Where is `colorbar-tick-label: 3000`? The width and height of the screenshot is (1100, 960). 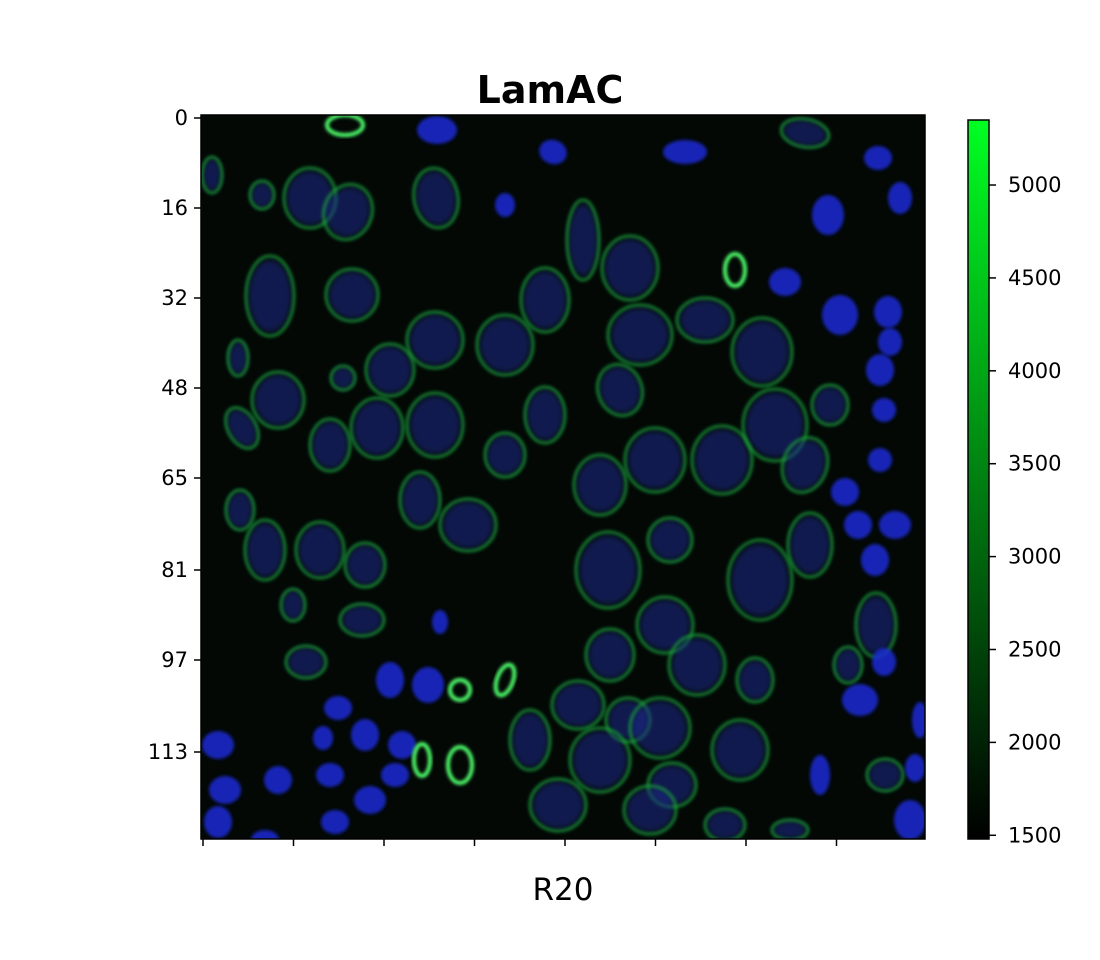 colorbar-tick-label: 3000 is located at coordinates (1034, 557).